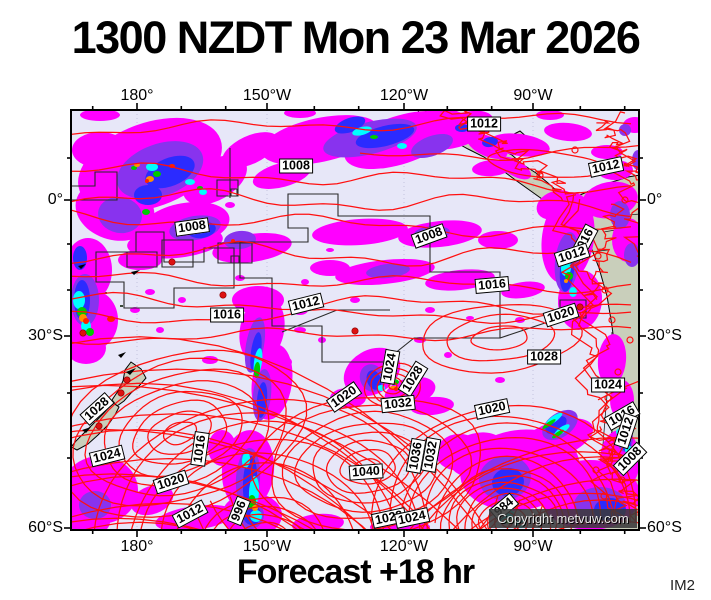  I want to click on axis-label-bottom: 180°, so click(137, 546).